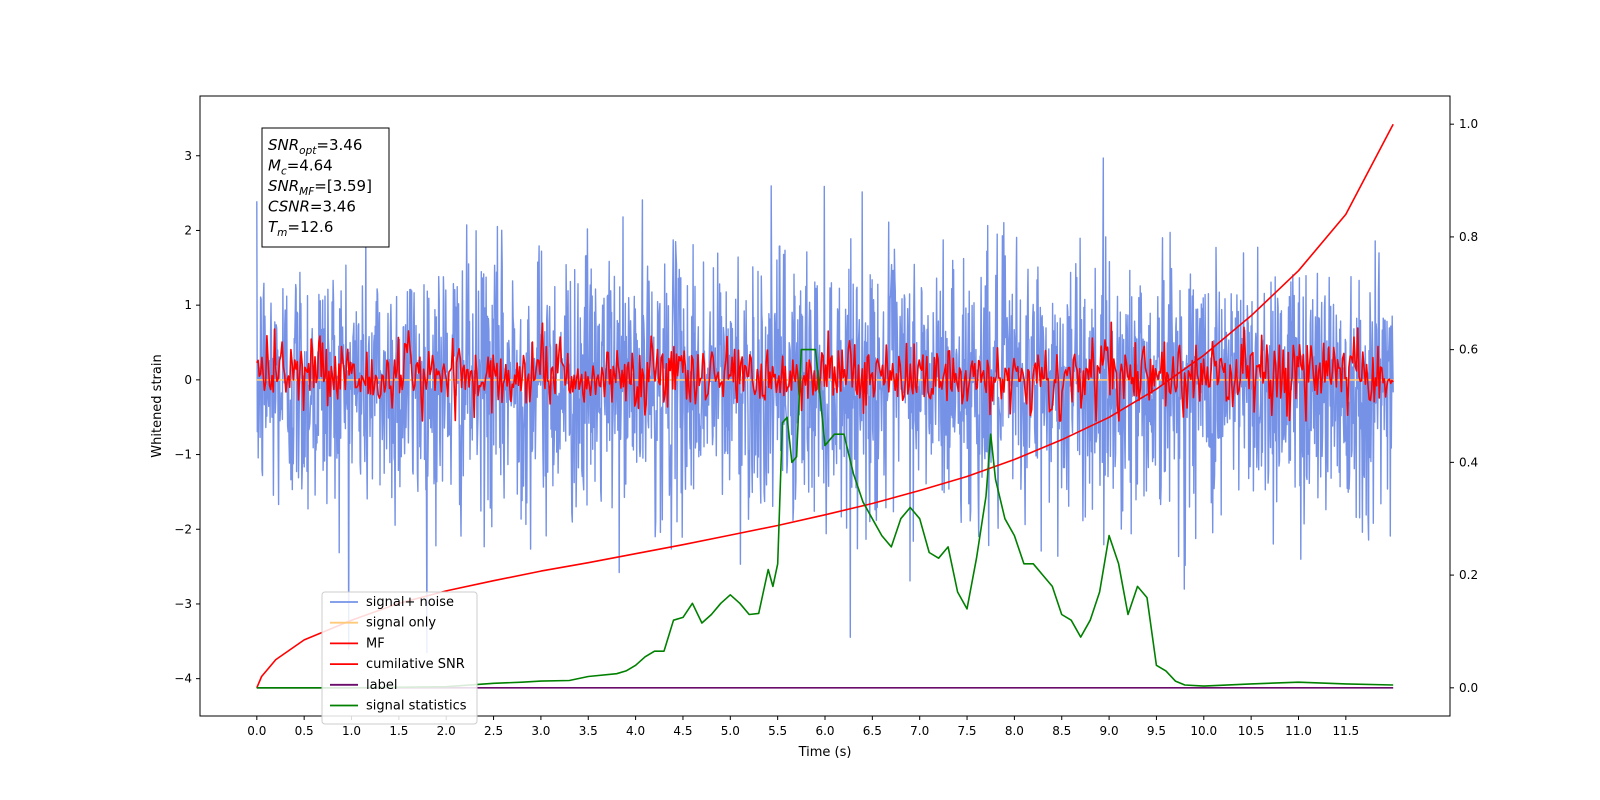  What do you see at coordinates (1468, 124) in the screenshot?
I see `y2-tick-label: 1.0` at bounding box center [1468, 124].